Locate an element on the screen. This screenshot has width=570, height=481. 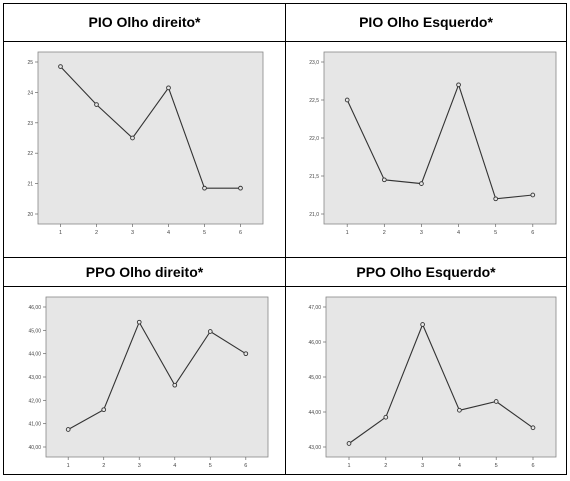
y-tick-label: 25 is located at coordinates (30, 63).